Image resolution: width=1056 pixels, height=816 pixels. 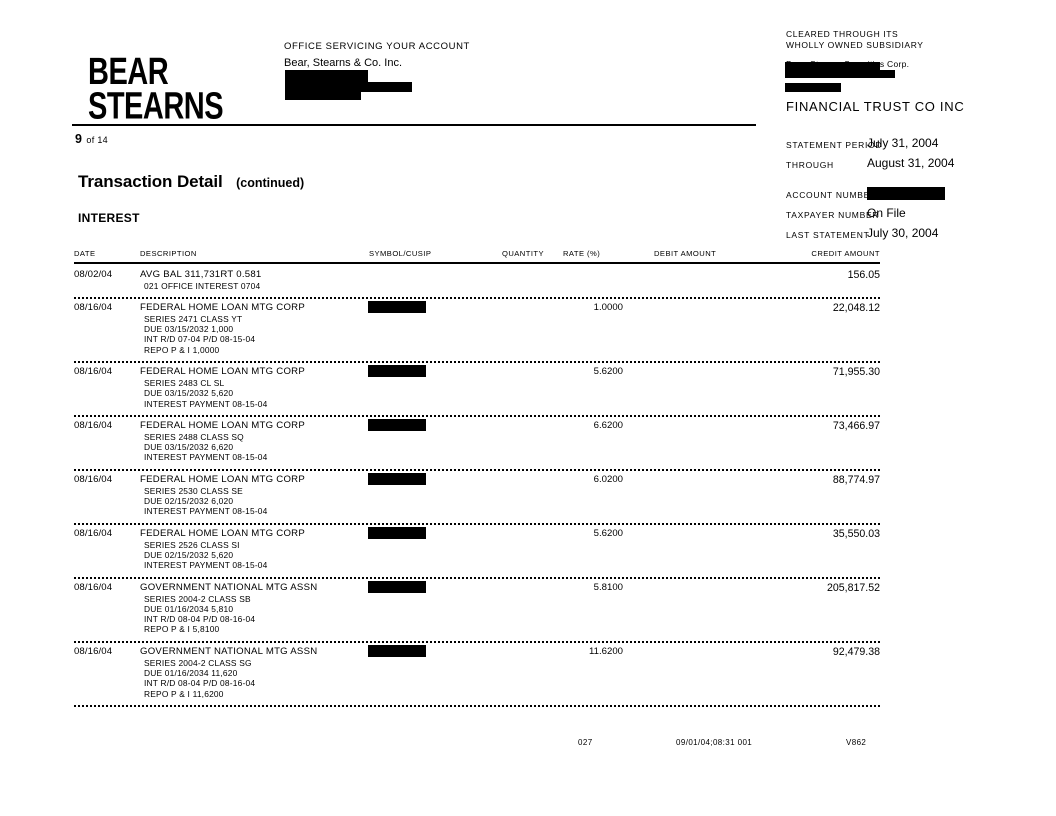 What do you see at coordinates (831, 195) in the screenshot?
I see `account-number-label: ACCOUNT NUMBER` at bounding box center [831, 195].